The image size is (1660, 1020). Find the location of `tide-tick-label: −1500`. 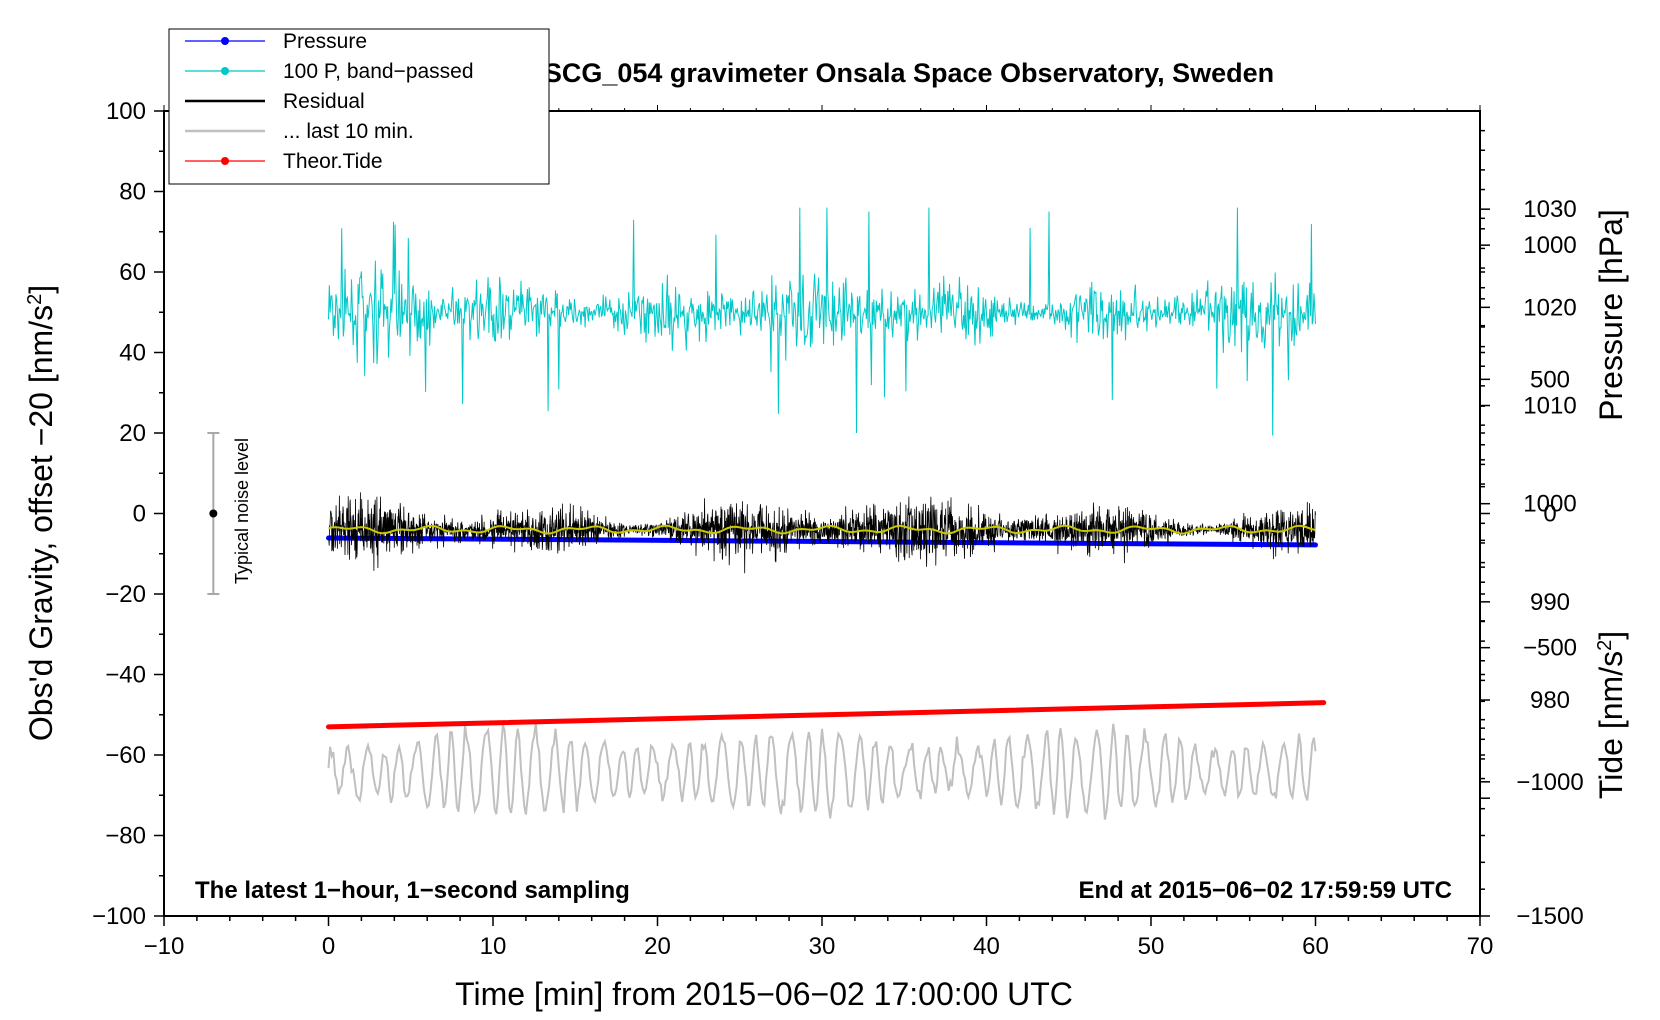

tide-tick-label: −1500 is located at coordinates (1549, 916).